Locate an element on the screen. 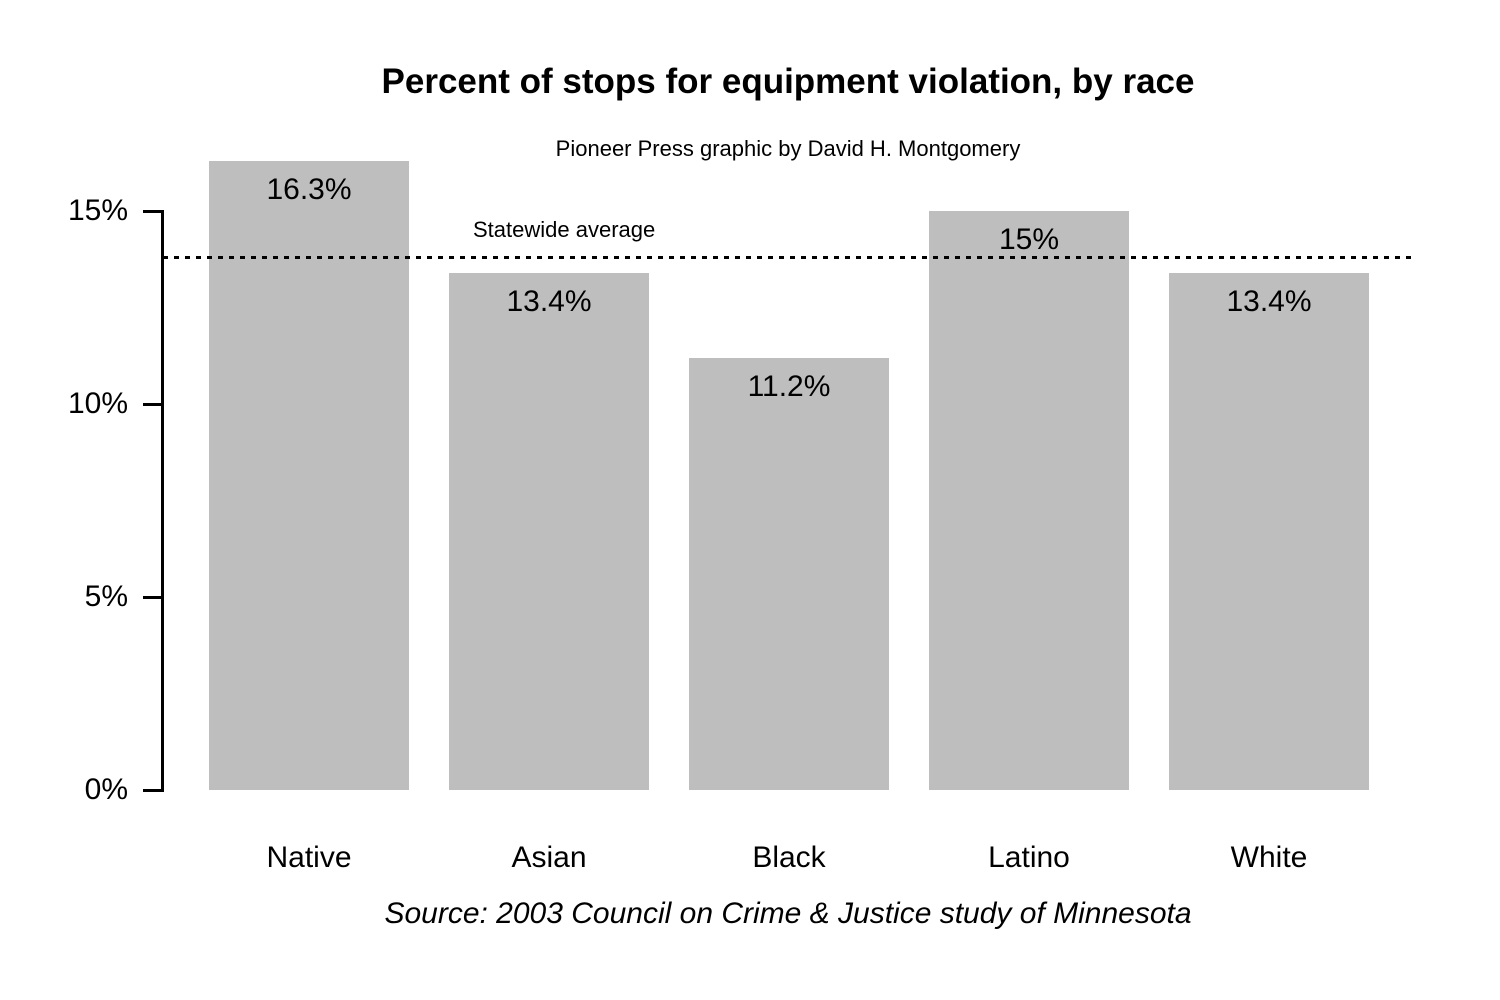 The height and width of the screenshot is (1000, 1500). x-category-label: Native is located at coordinates (309, 857).